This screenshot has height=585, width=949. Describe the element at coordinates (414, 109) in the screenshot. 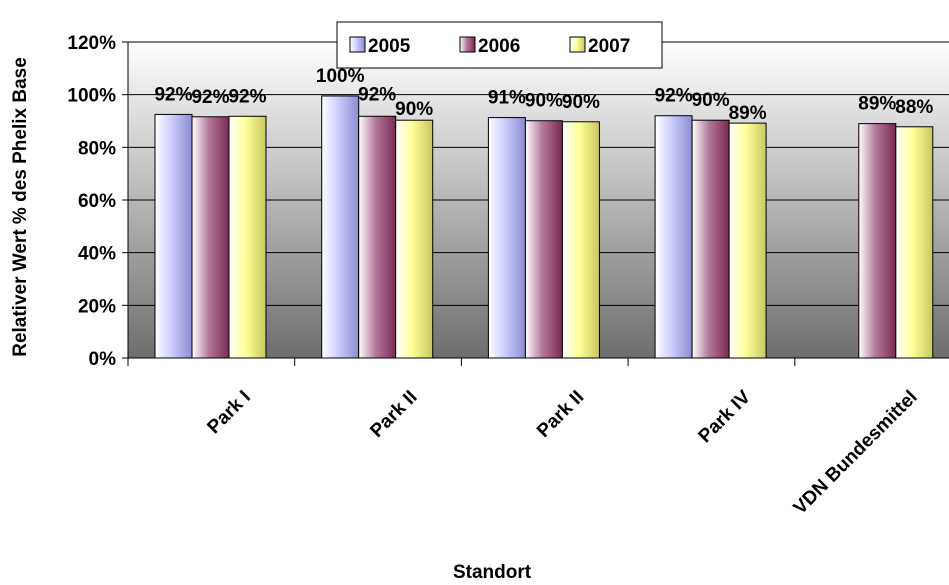

I see `data-label-2007-1: 90%` at that location.